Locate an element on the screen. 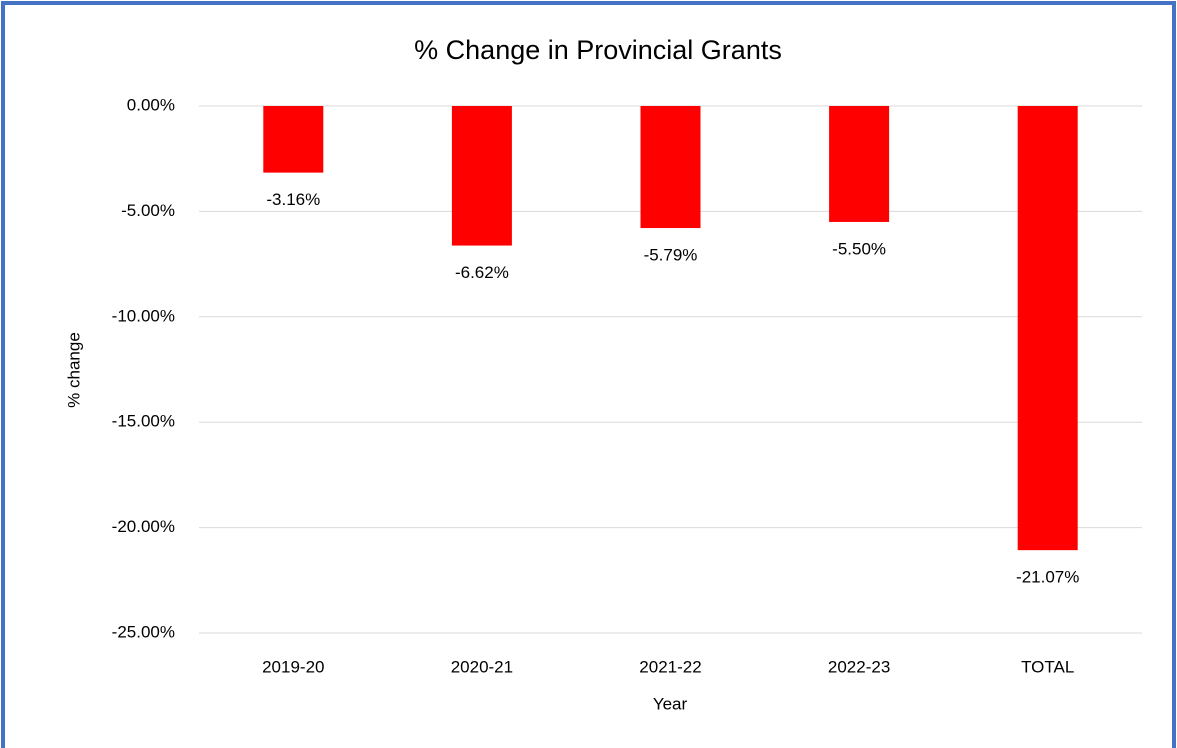 This screenshot has width=1177, height=748. x-tick-label: TOTAL is located at coordinates (1047, 666).